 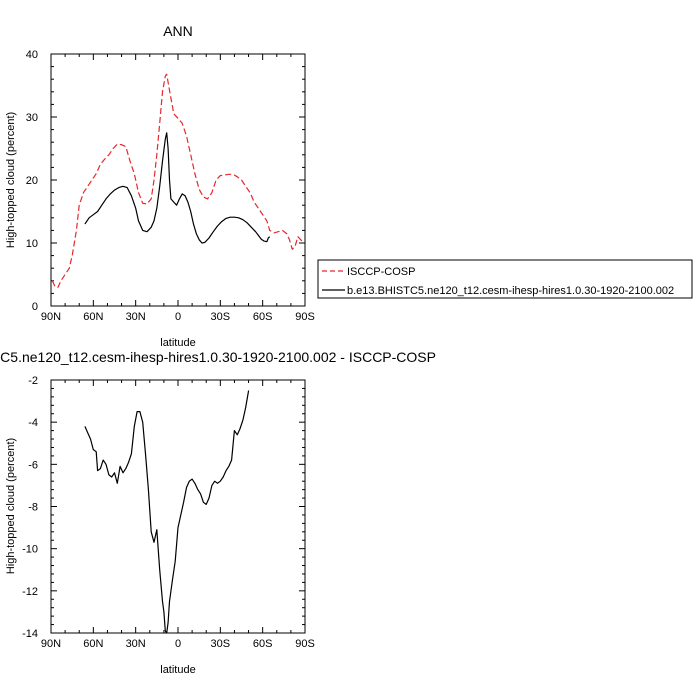 I want to click on y-tick-label: 10, so click(x=32, y=244).